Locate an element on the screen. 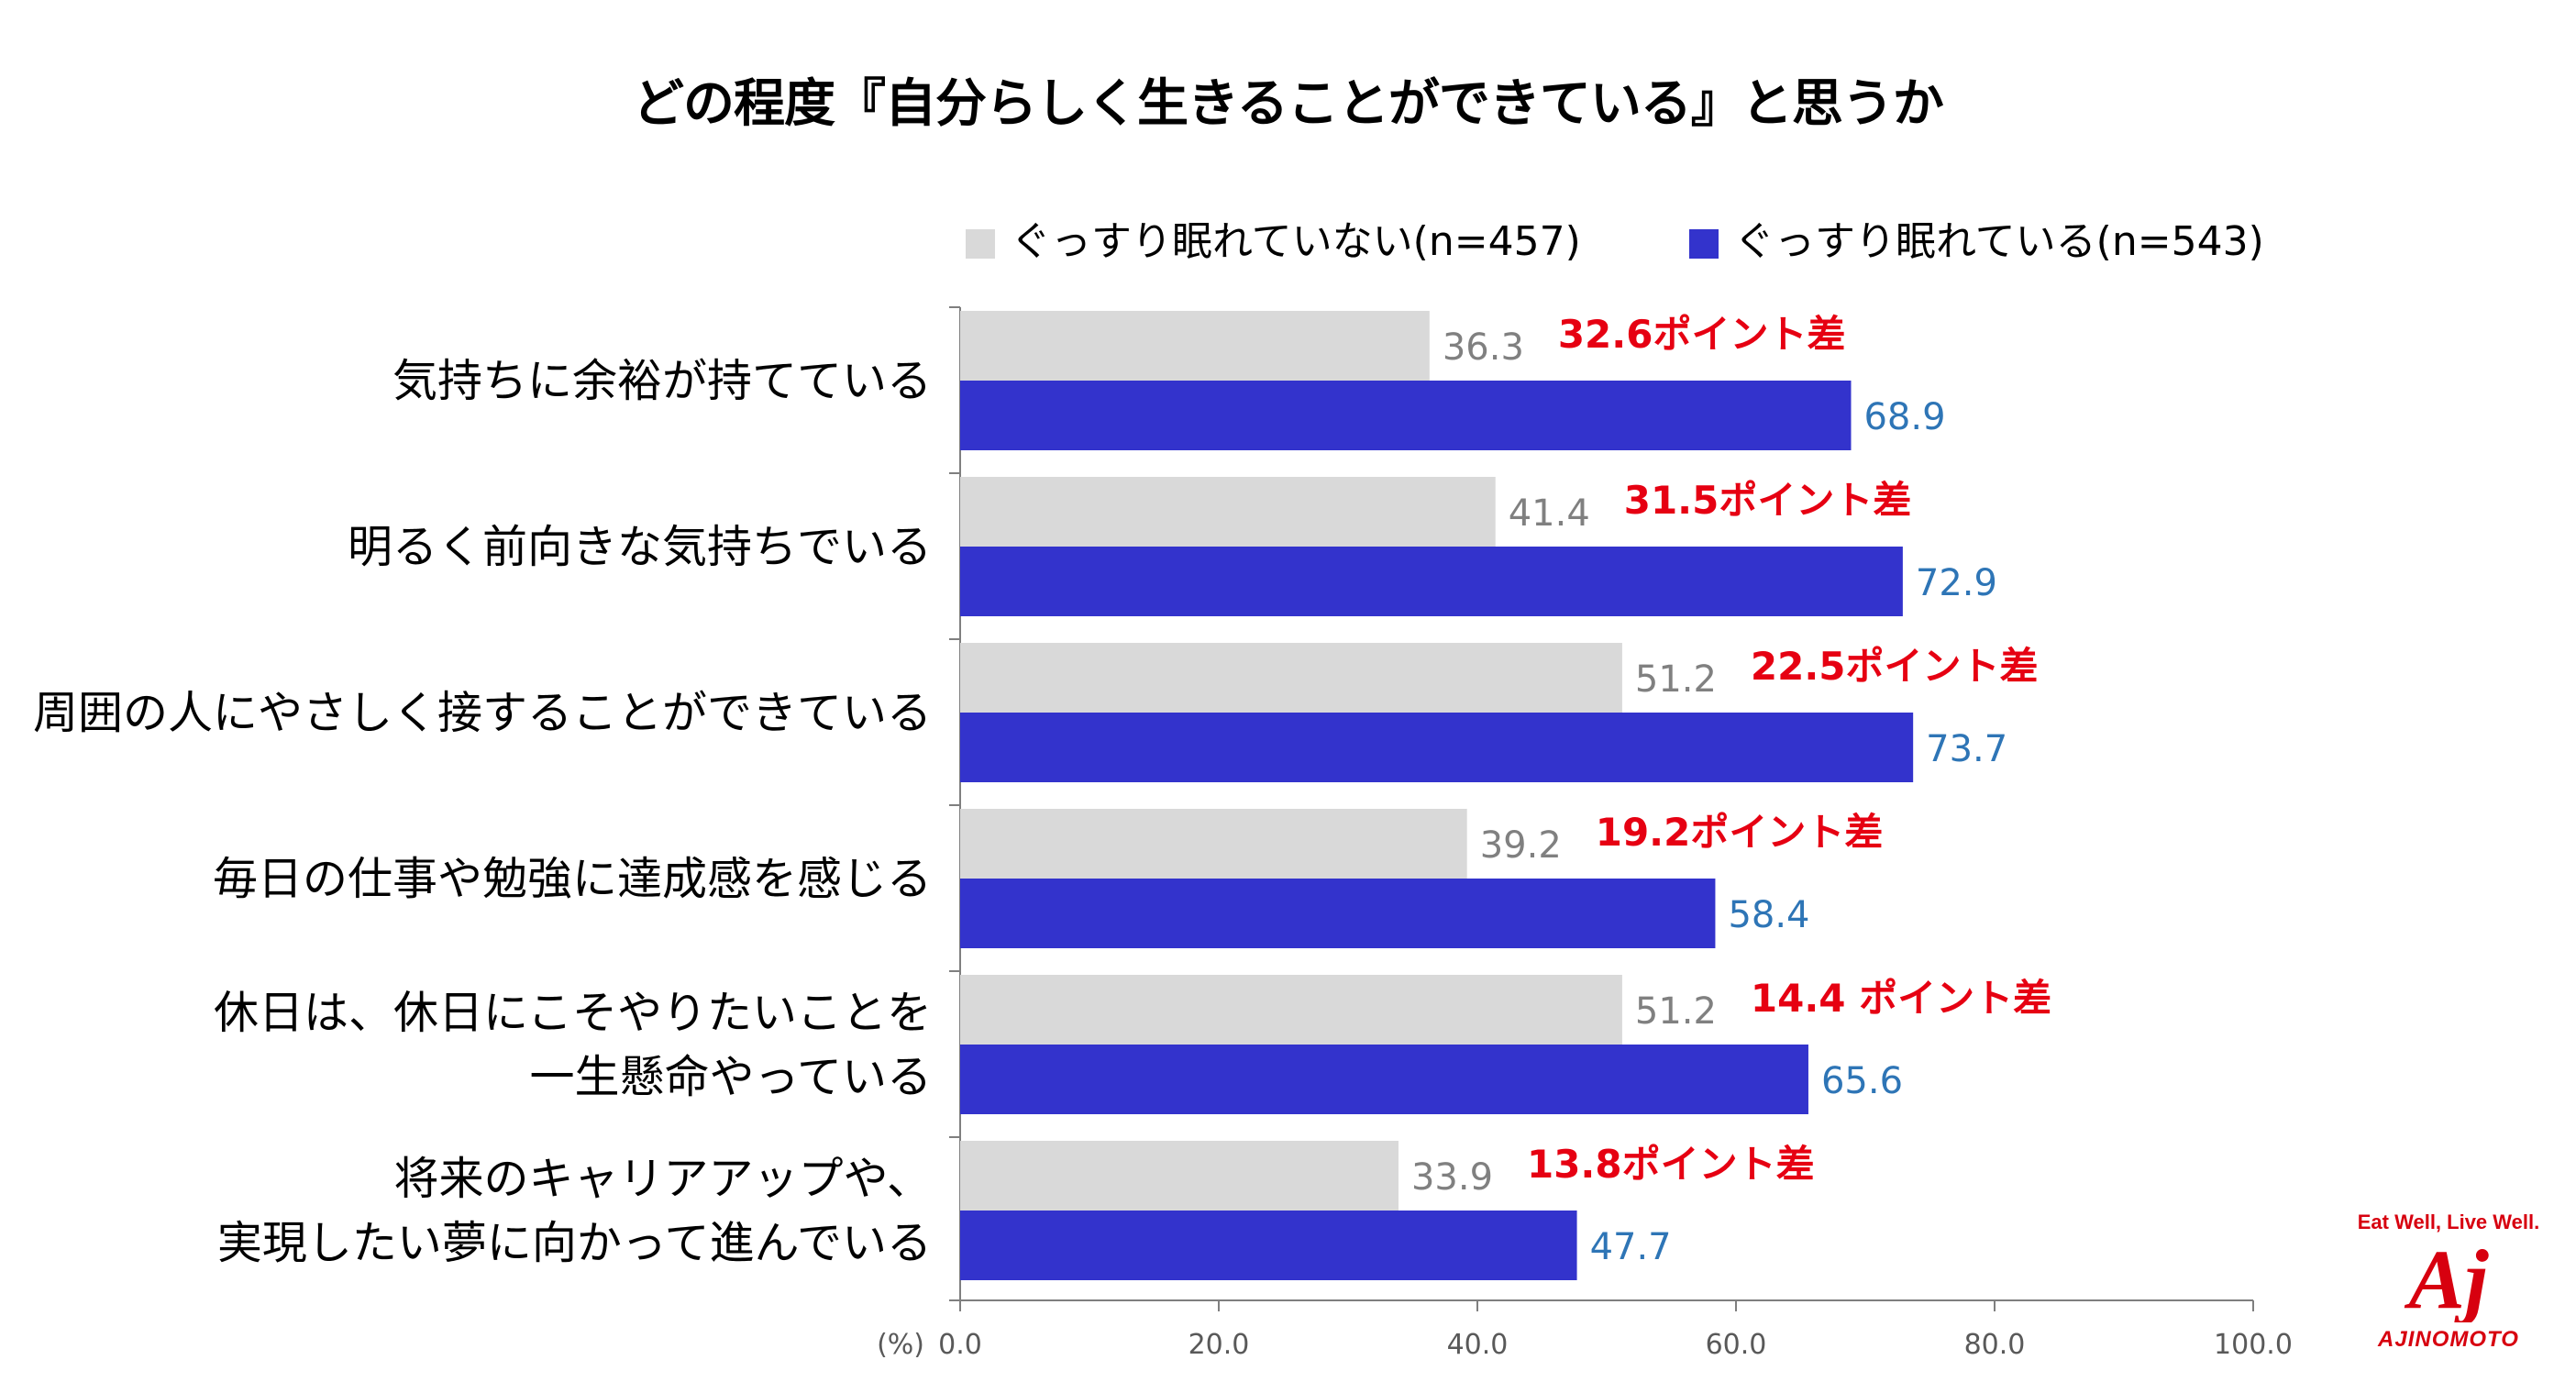  brand-tagline: Eat Well, Live Well. is located at coordinates (2448, 1222).